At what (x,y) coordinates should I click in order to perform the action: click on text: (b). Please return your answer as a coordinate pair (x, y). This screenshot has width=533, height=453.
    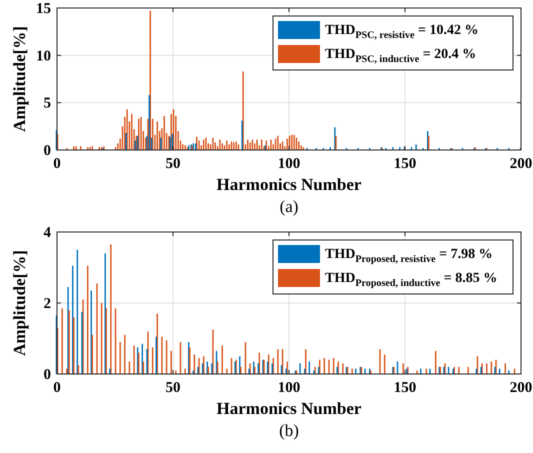
    Looking at the image, I should click on (289, 430).